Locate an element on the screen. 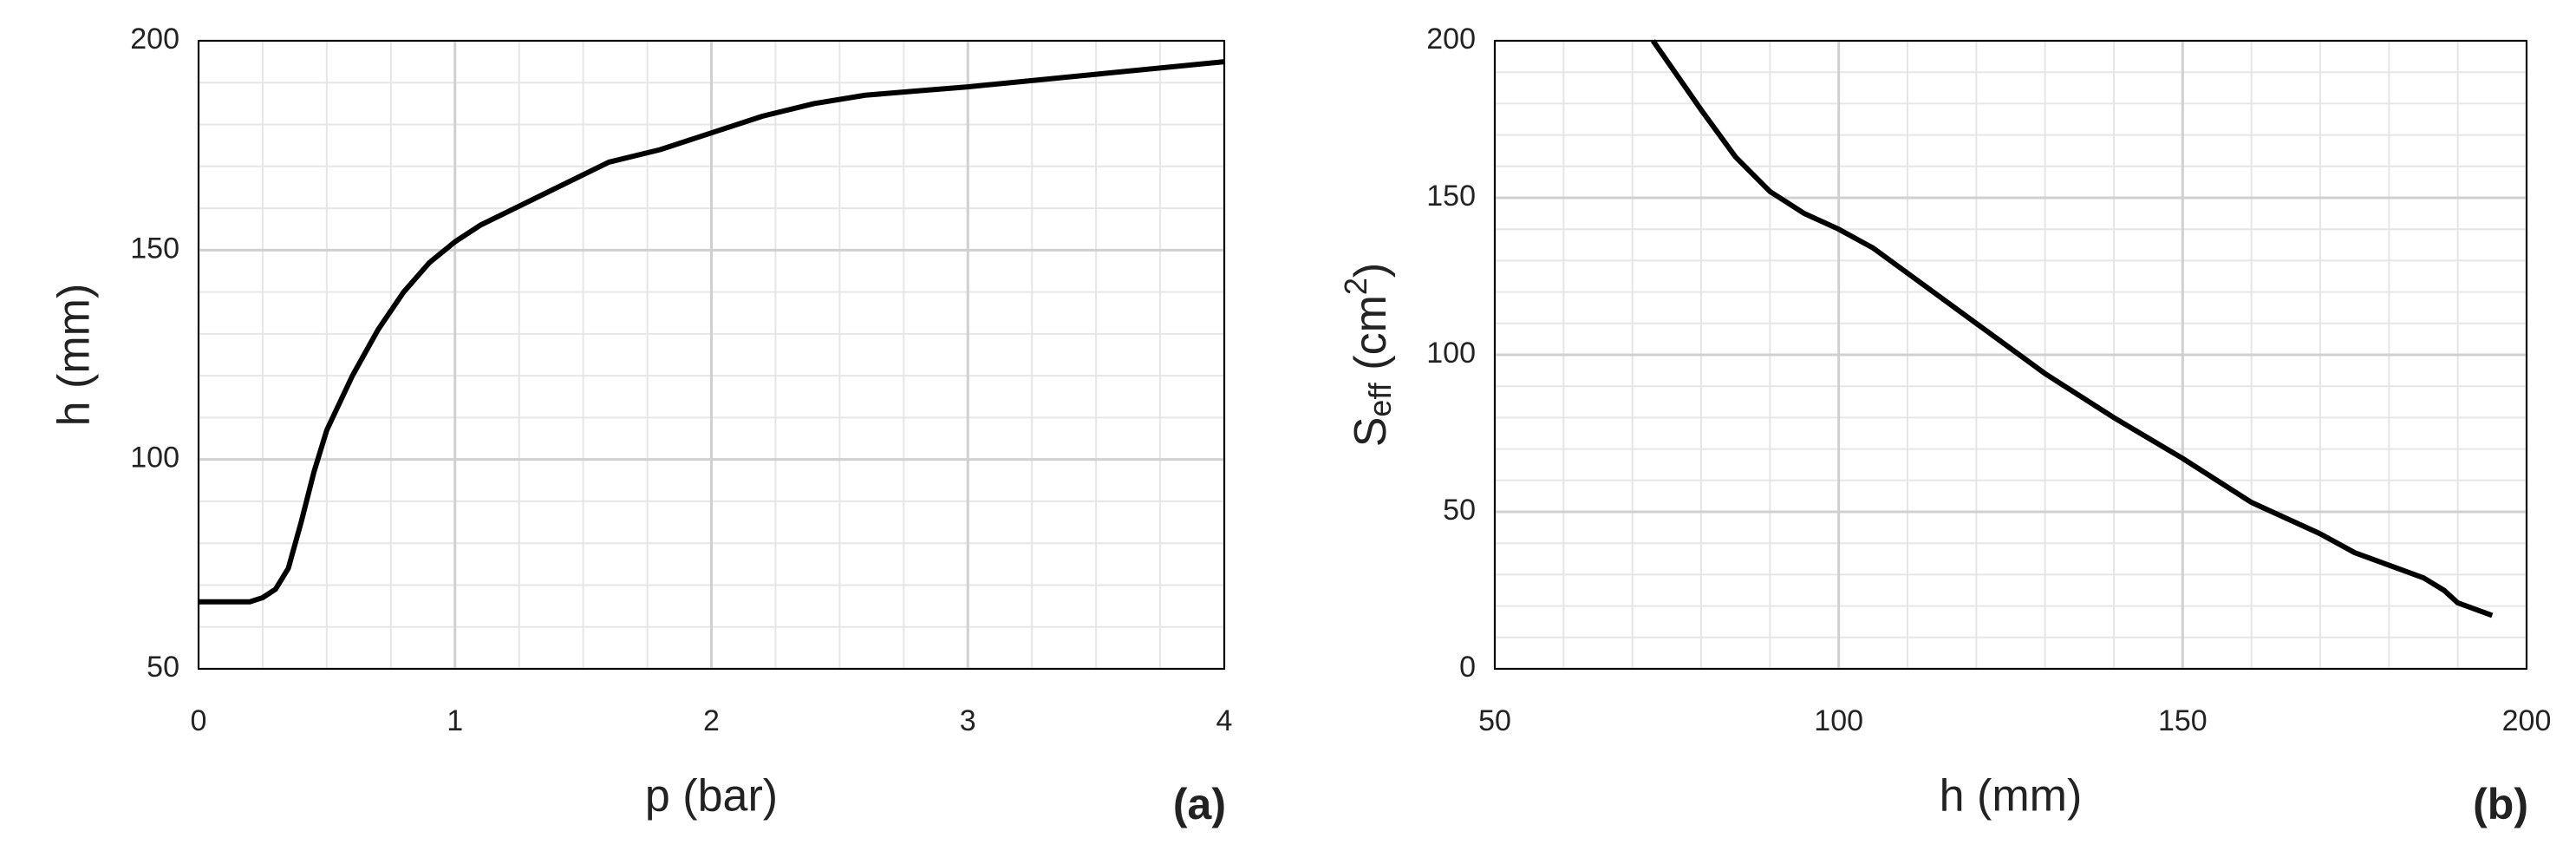  x-tick-label: 100 is located at coordinates (1839, 721).